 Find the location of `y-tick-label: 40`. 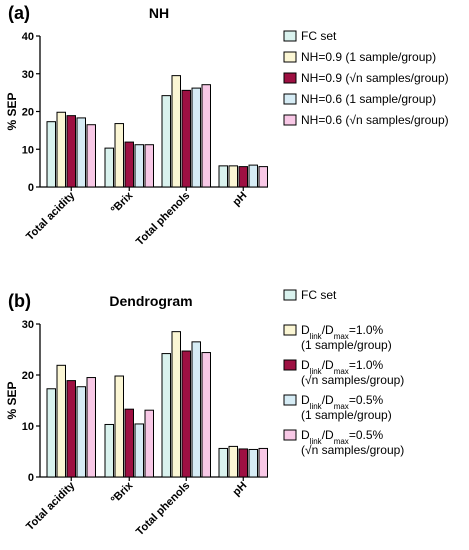

y-tick-label: 40 is located at coordinates (28, 37).